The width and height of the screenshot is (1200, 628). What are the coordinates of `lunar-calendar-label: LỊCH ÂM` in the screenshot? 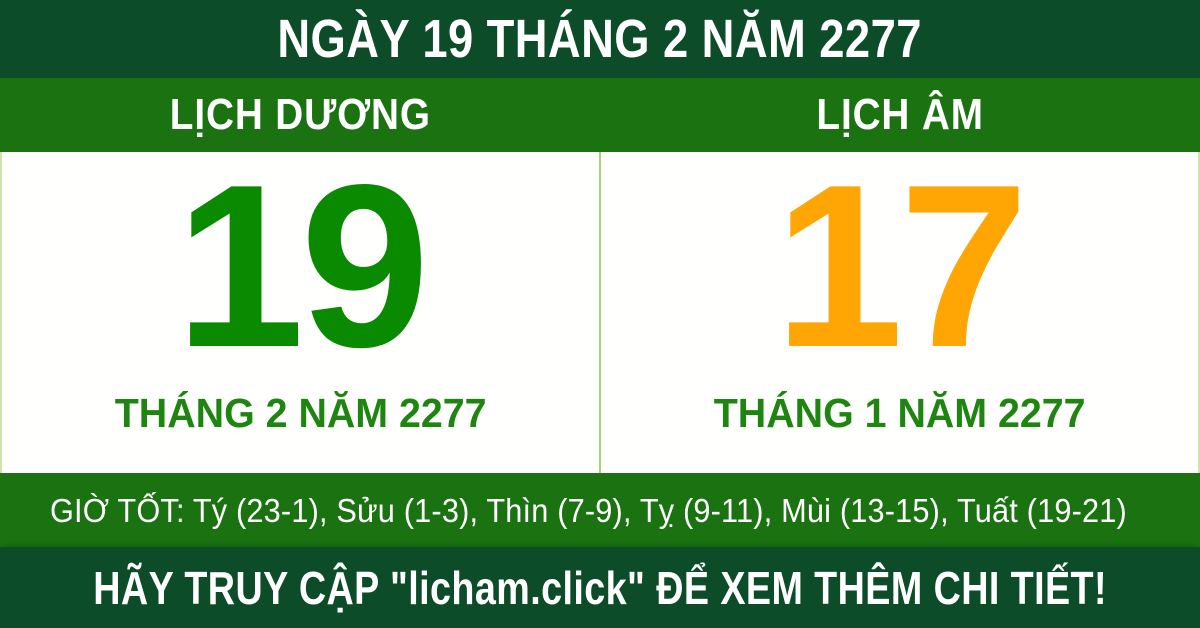 It's located at (900, 114).